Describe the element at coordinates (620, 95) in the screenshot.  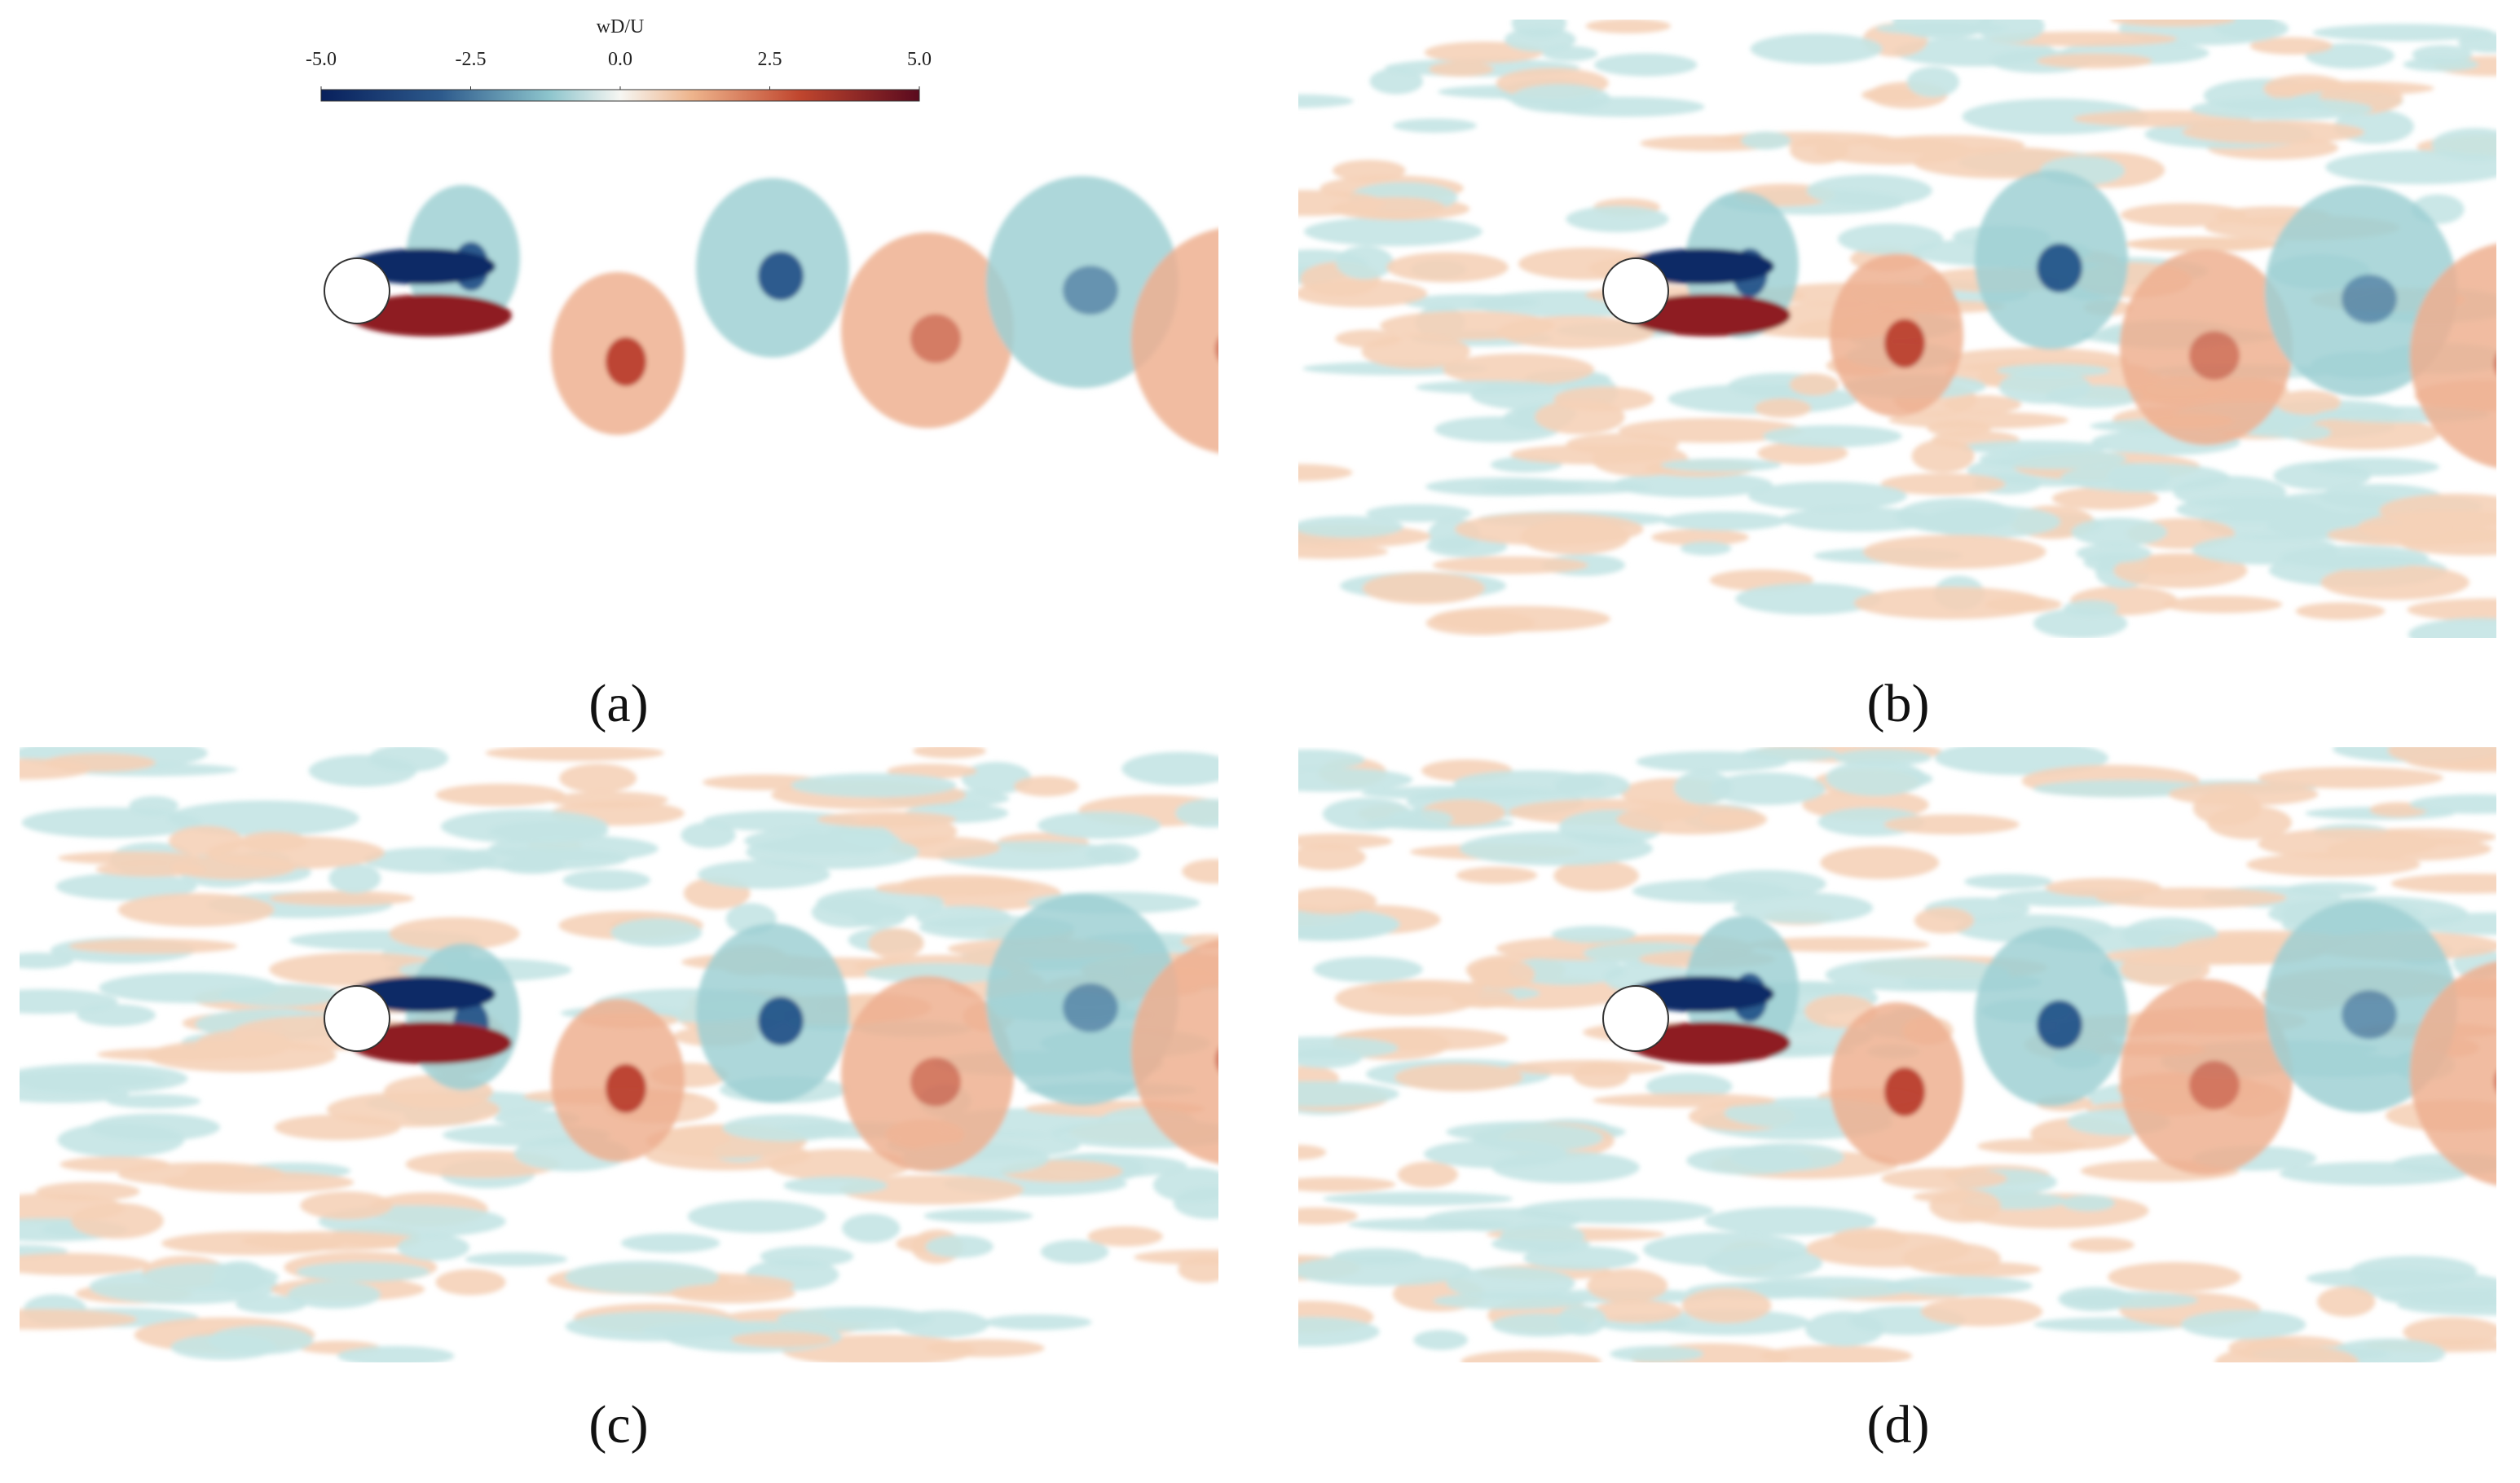
I see `colorbar-bar` at that location.